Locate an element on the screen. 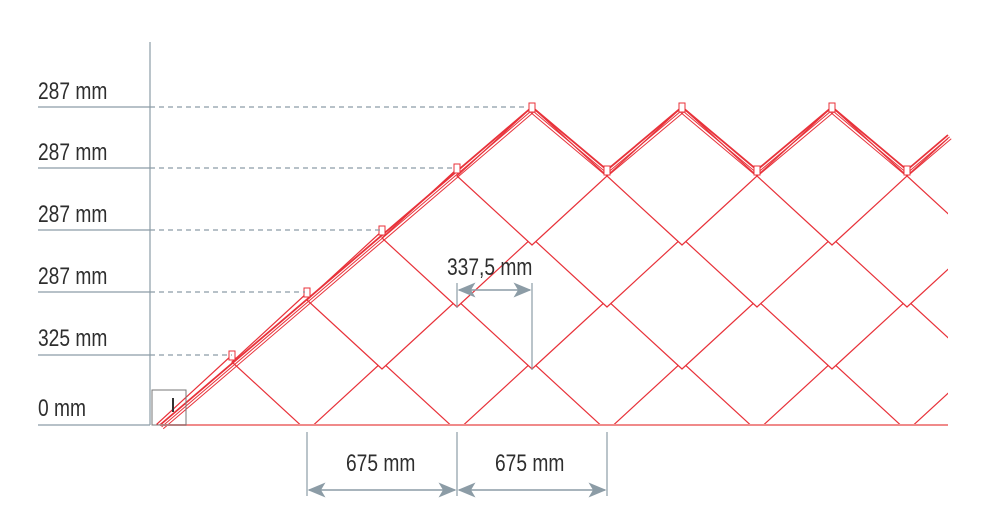 This screenshot has width=992, height=511. diamond-tile is located at coordinates (927, 176).